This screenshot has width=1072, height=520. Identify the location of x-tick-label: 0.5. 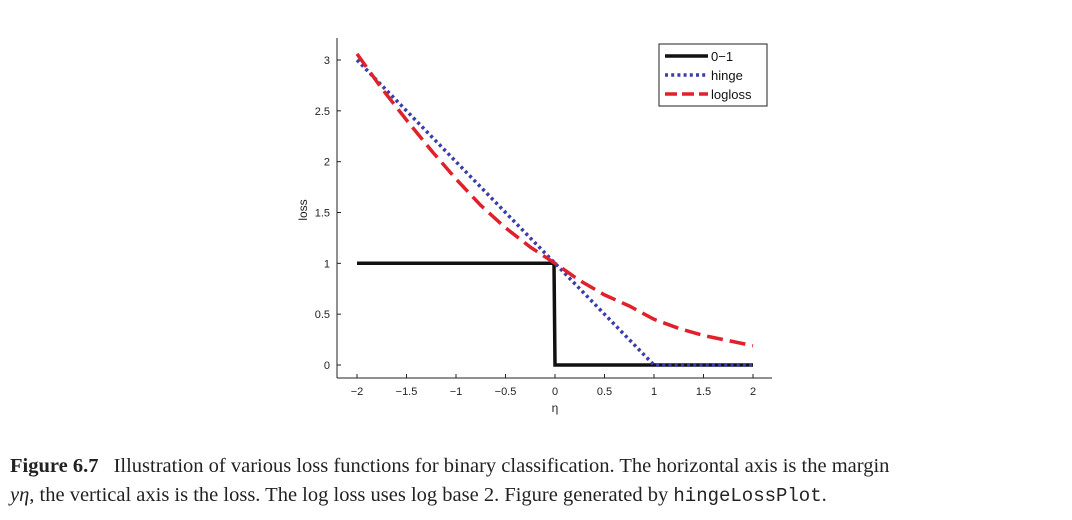
(604, 392).